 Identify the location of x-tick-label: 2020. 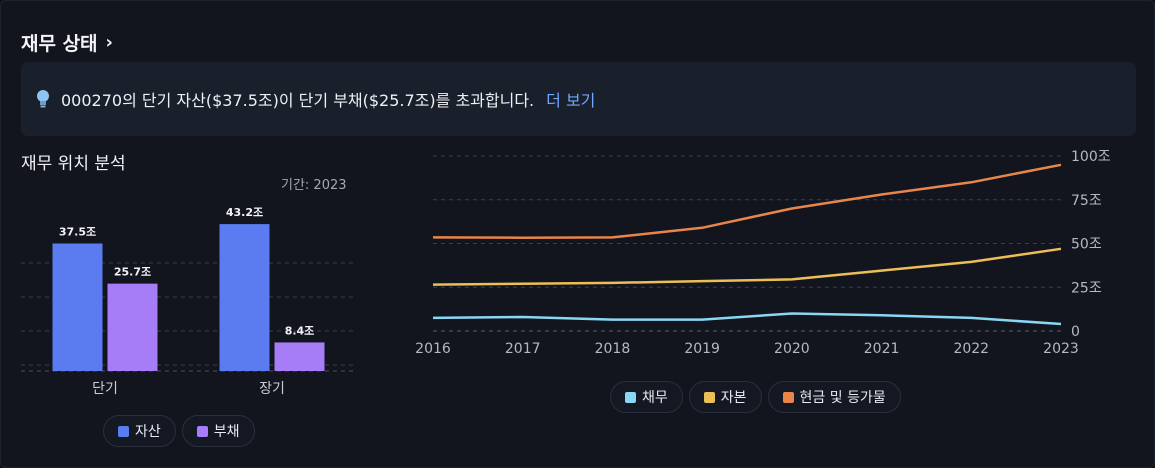
(792, 349).